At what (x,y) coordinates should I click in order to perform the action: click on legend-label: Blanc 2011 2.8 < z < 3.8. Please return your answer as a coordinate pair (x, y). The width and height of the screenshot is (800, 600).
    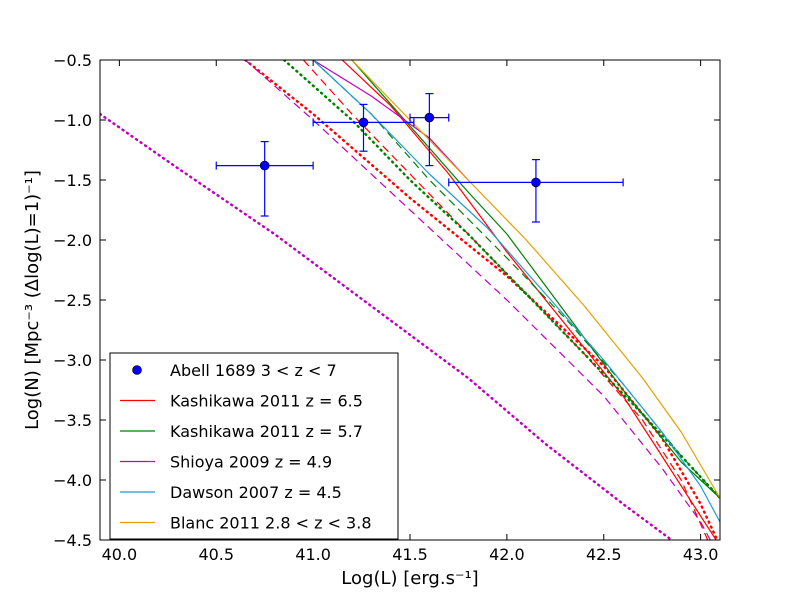
    Looking at the image, I should click on (271, 523).